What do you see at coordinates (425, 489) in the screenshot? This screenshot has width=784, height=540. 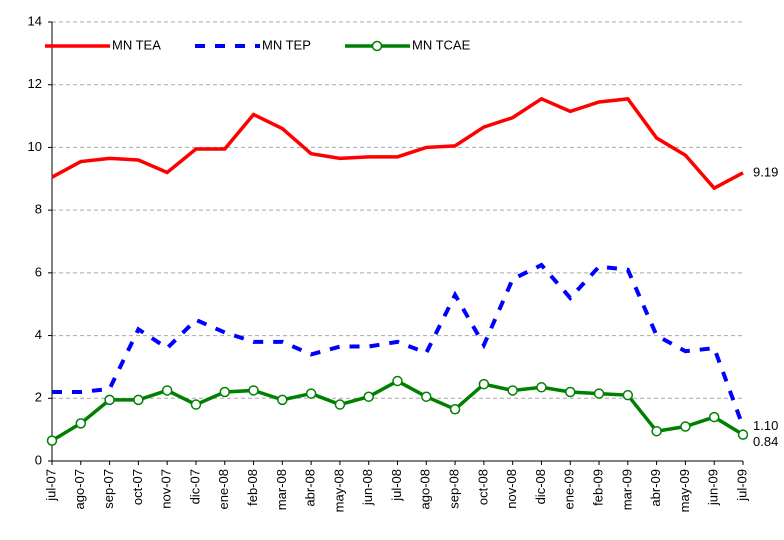 I see `x-tick-label: ago-08` at bounding box center [425, 489].